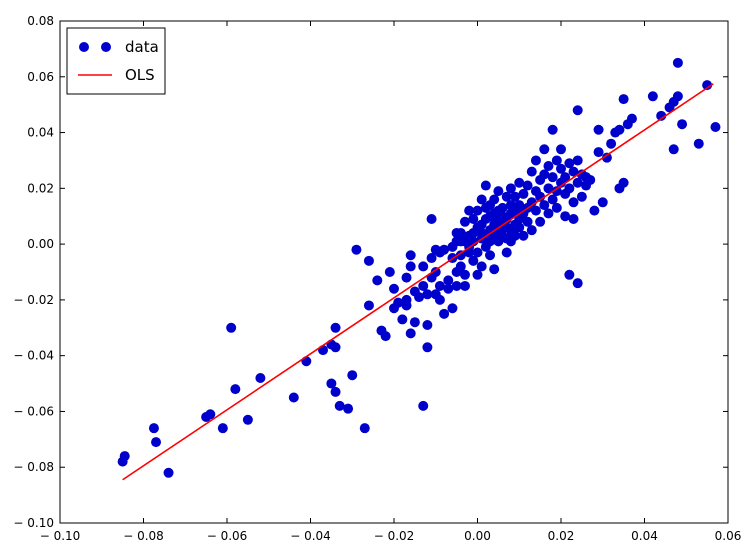  I want to click on y-tick-label: − 0.08, so click(33, 467).